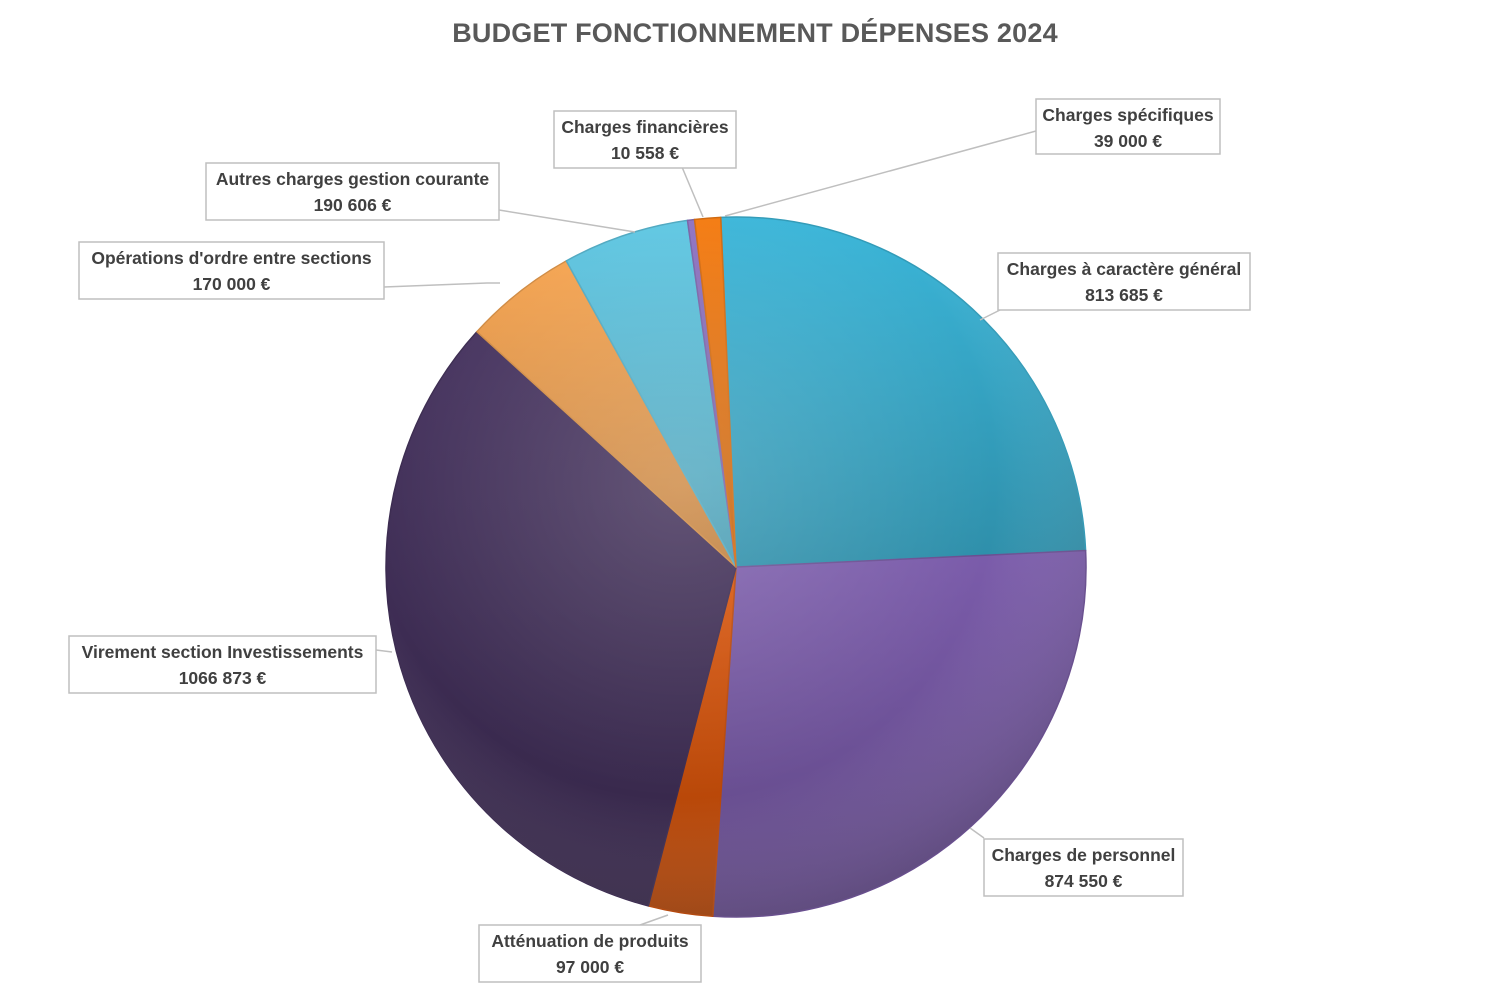 This screenshot has width=1503, height=992. What do you see at coordinates (645, 153) in the screenshot?
I see `data-label-value: 10 558 €` at bounding box center [645, 153].